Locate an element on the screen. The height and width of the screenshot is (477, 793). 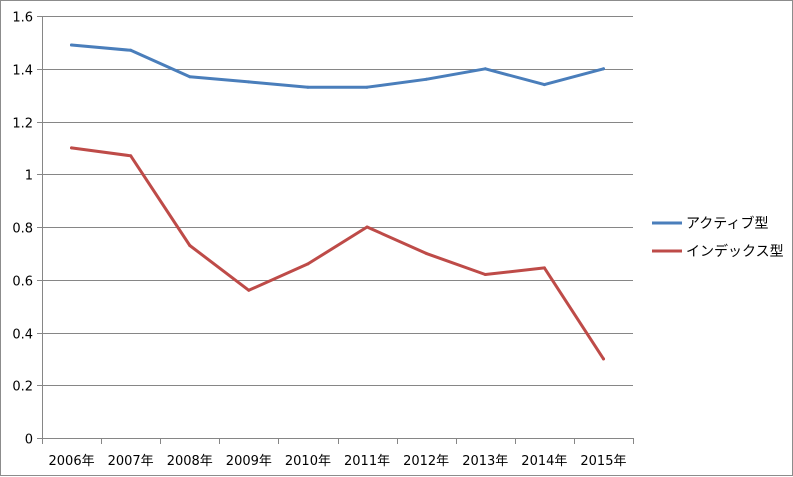
y-tick-label: 1.4 is located at coordinates (22, 71).